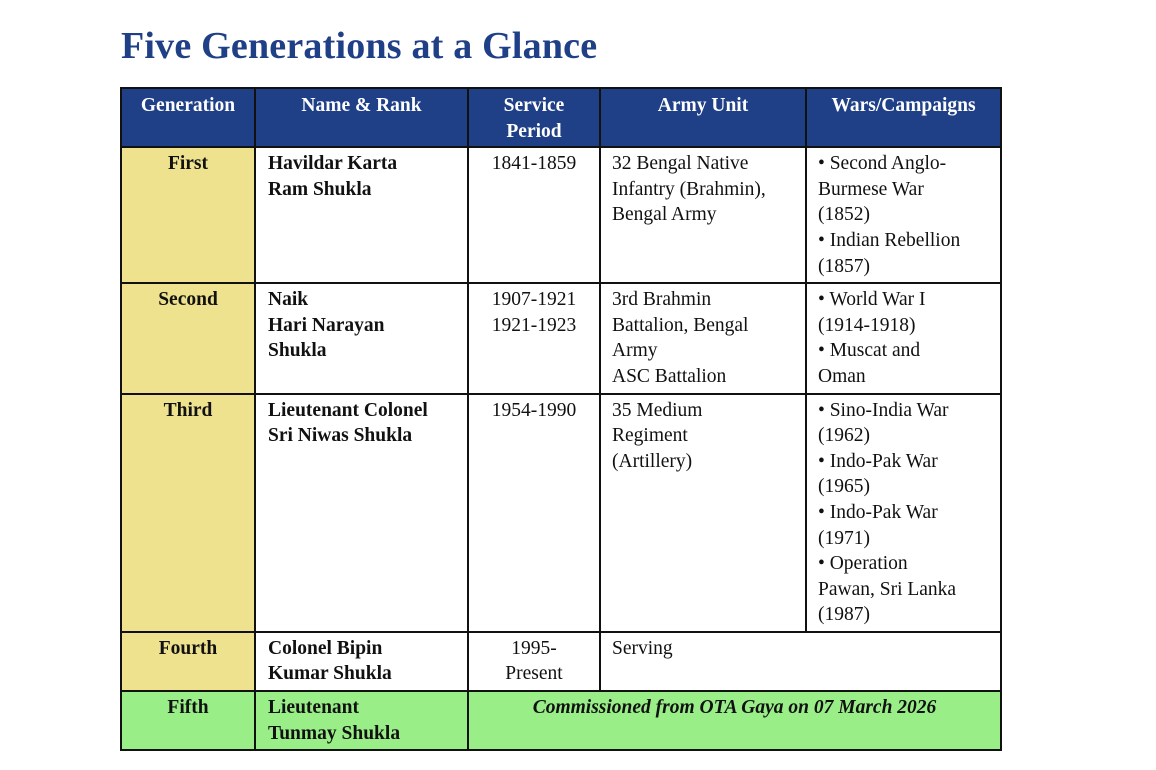  I want to click on page-title: Five Generations at a Glance, so click(359, 46).